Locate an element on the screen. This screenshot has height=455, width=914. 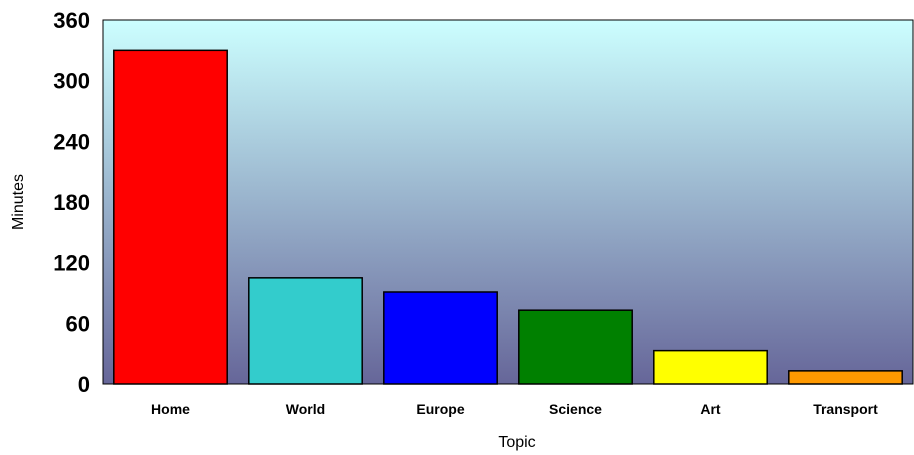
x-tick-label: Art is located at coordinates (710, 409).